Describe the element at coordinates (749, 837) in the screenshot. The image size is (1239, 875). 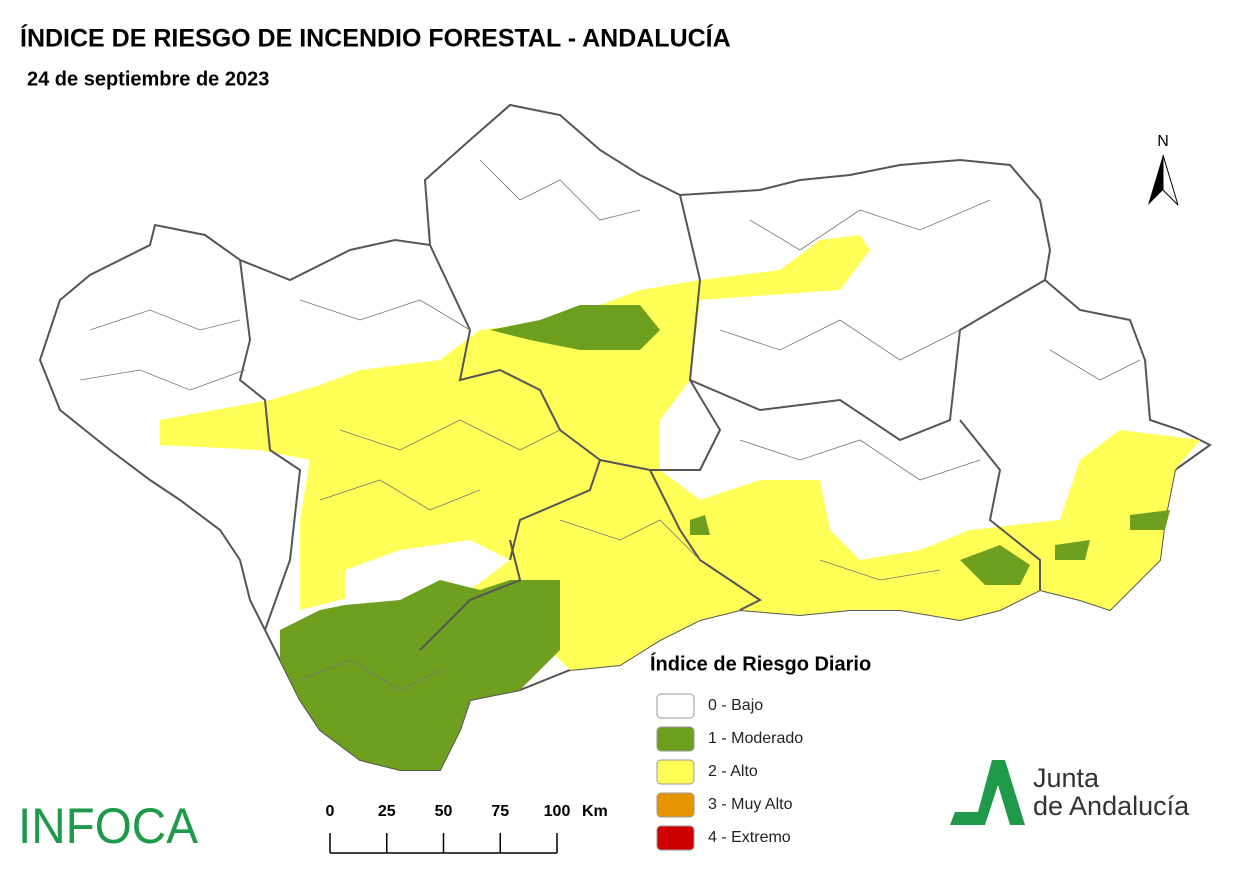
I see `legend-label: 4 - Extremo` at that location.